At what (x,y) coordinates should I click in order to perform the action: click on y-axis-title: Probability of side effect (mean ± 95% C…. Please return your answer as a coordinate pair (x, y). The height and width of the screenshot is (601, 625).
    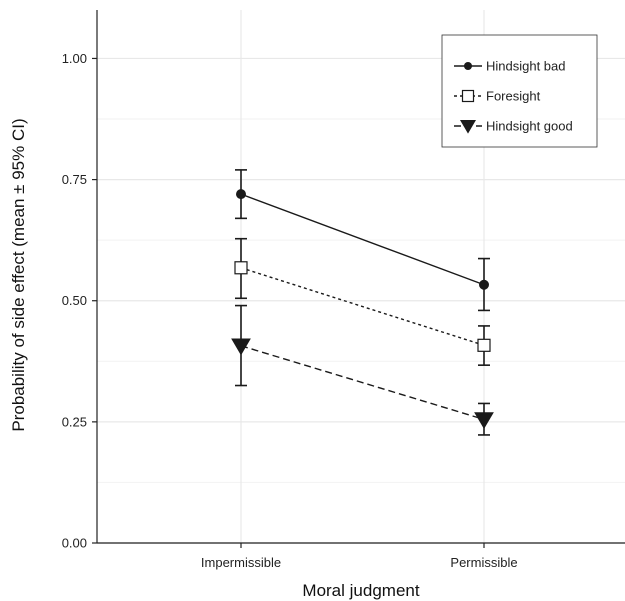
    Looking at the image, I should click on (18, 274).